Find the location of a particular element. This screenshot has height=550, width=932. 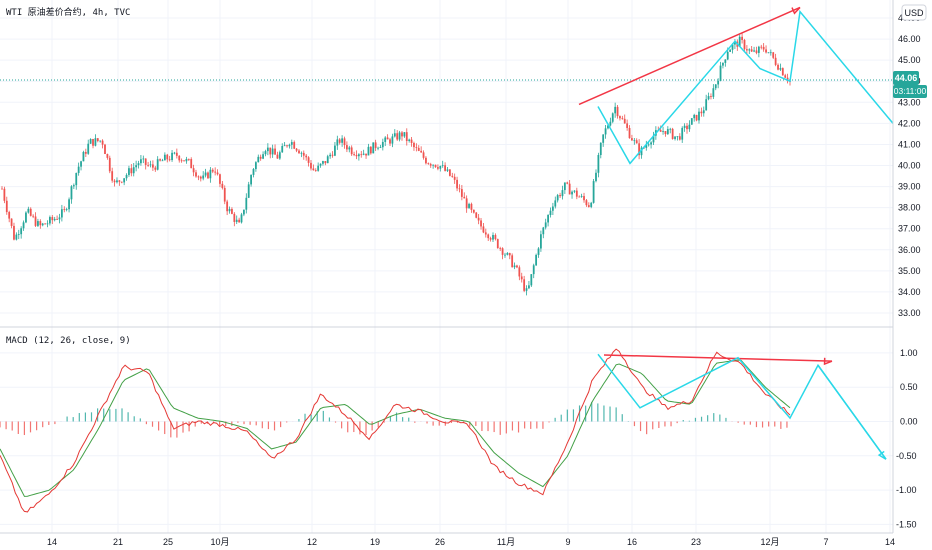

x-tick-label: 12 is located at coordinates (312, 542).